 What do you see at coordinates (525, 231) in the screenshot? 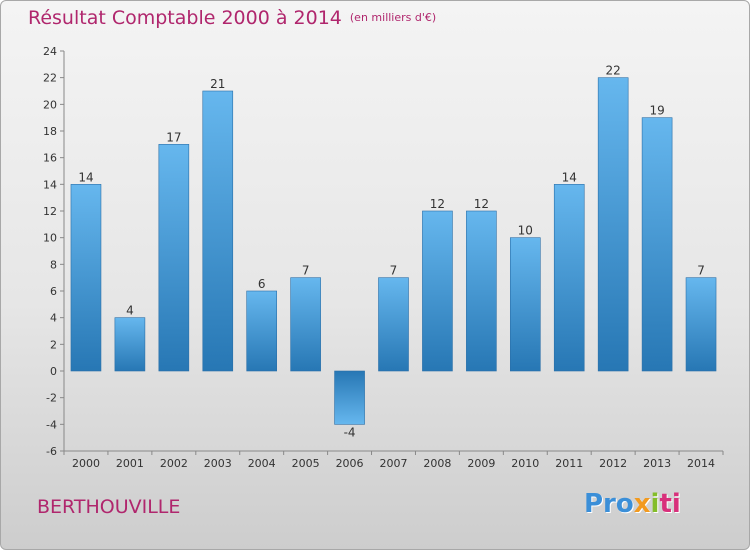
I see `data-label: 10` at bounding box center [525, 231].